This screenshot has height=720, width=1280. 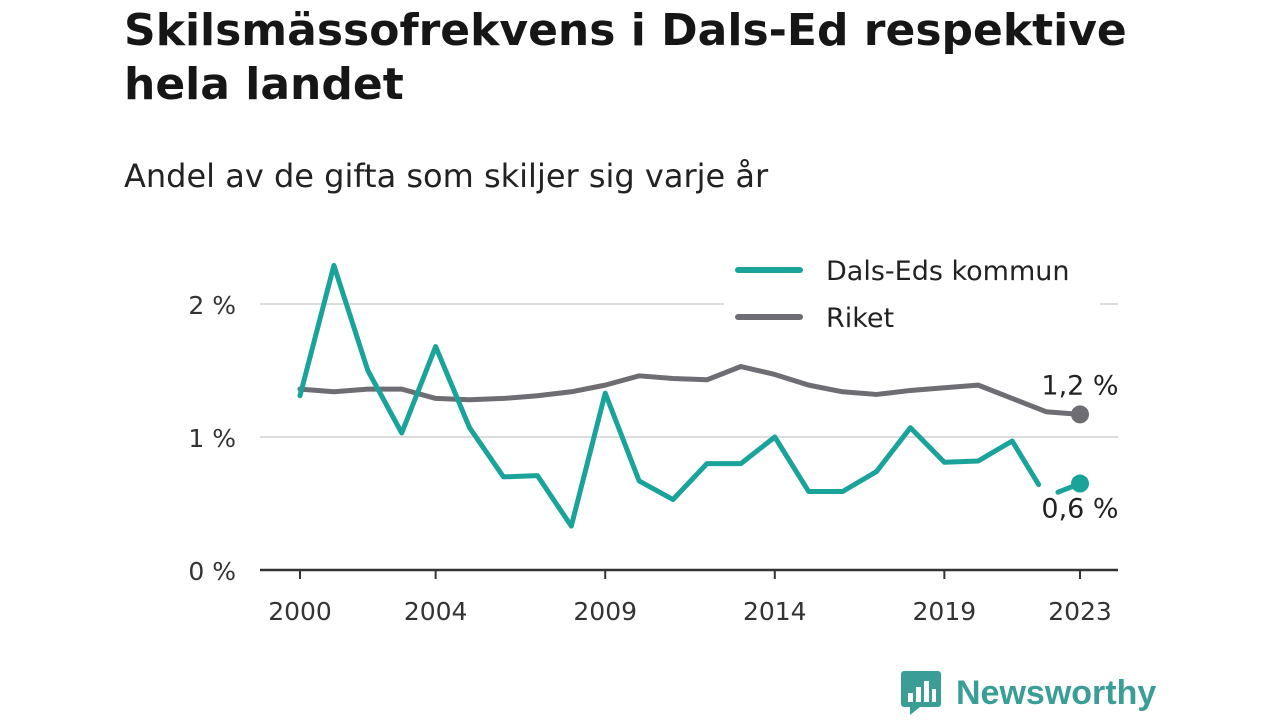 I want to click on y-tick-label: 0 %, so click(x=212, y=571).